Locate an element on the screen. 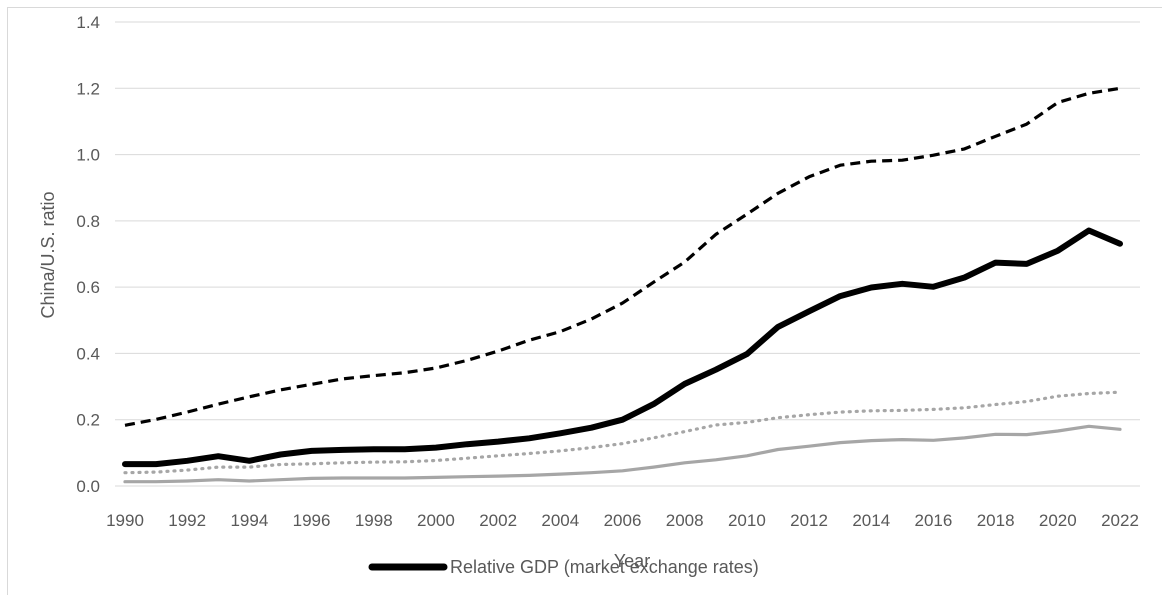  y-axis-label: China/U.S. ratio is located at coordinates (48, 254).